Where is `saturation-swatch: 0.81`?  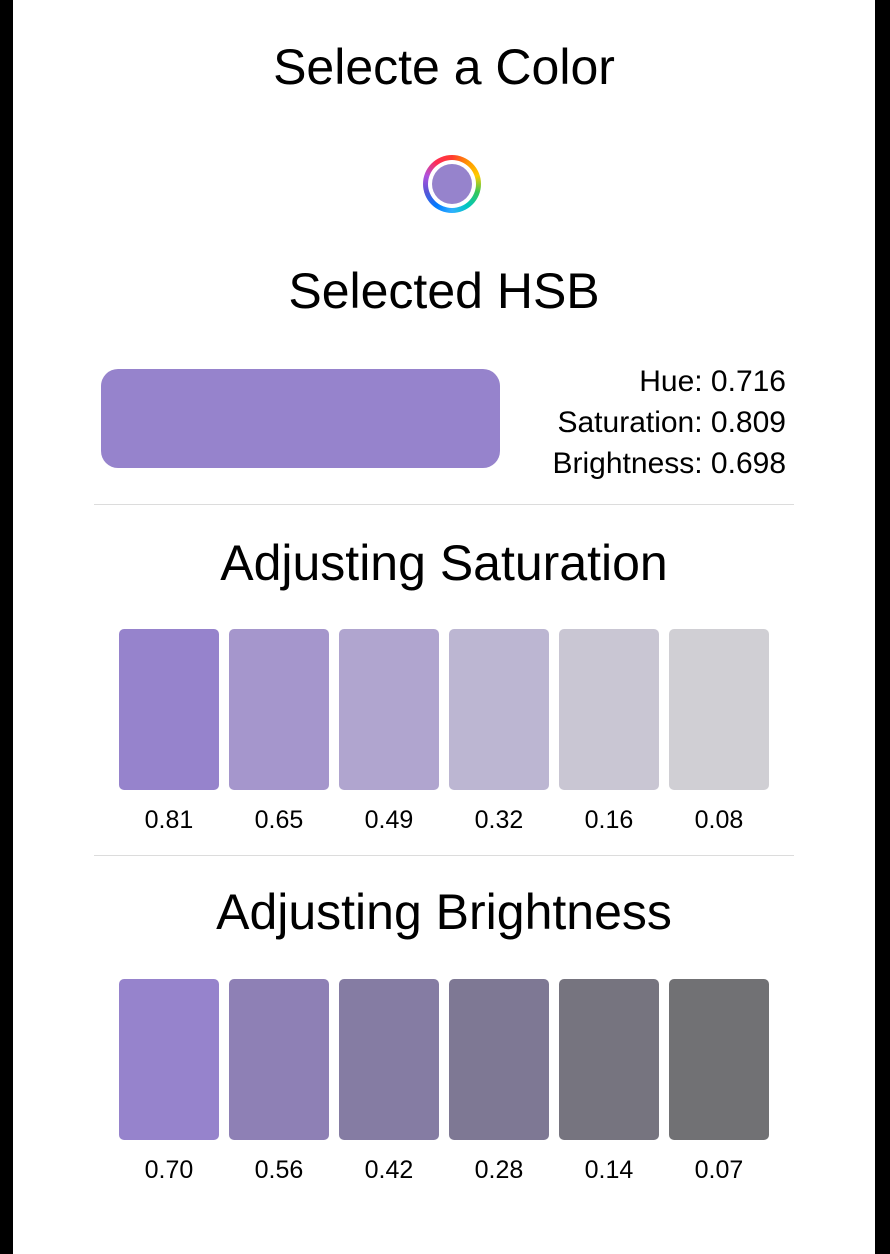 saturation-swatch: 0.81 is located at coordinates (169, 732).